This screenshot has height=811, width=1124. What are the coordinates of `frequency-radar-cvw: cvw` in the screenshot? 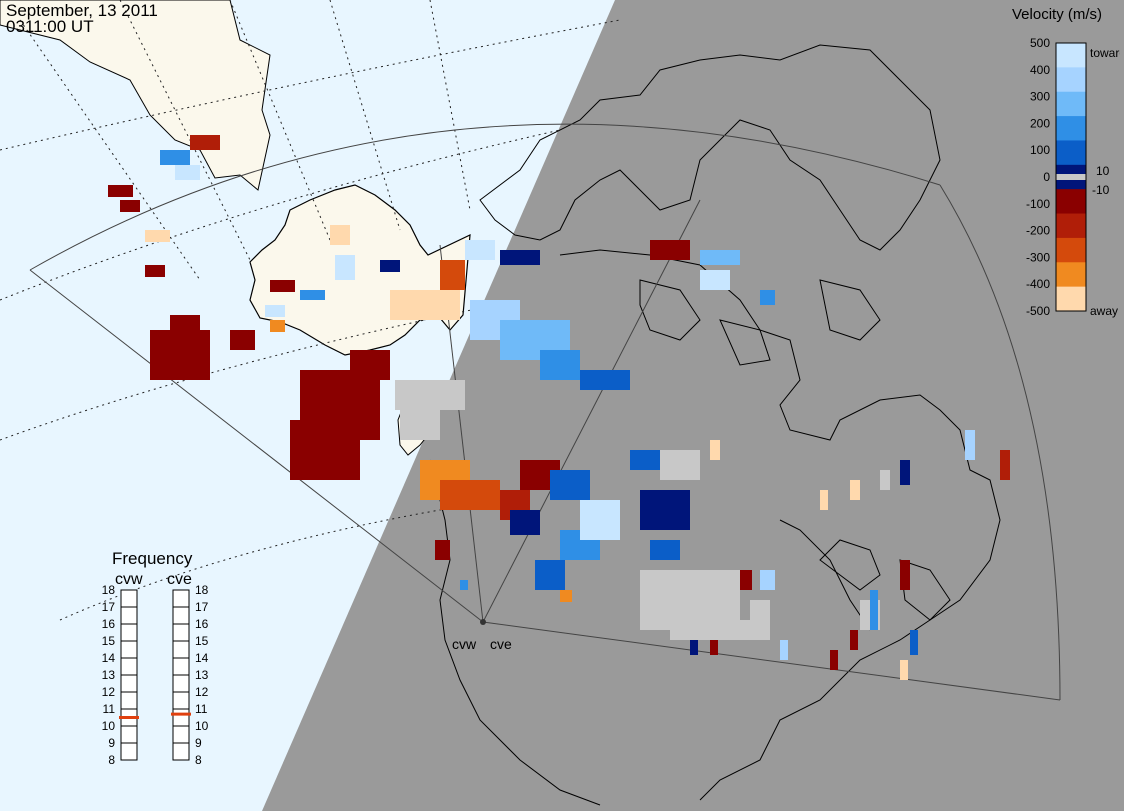 It's located at (129, 579).